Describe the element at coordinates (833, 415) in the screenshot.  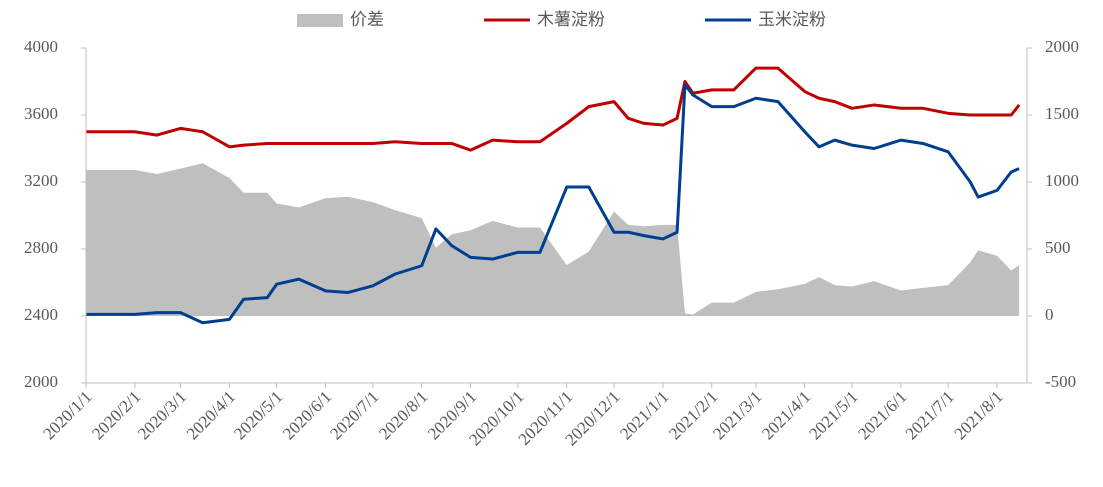
I see `x-tick-label: 2021/5/1` at that location.